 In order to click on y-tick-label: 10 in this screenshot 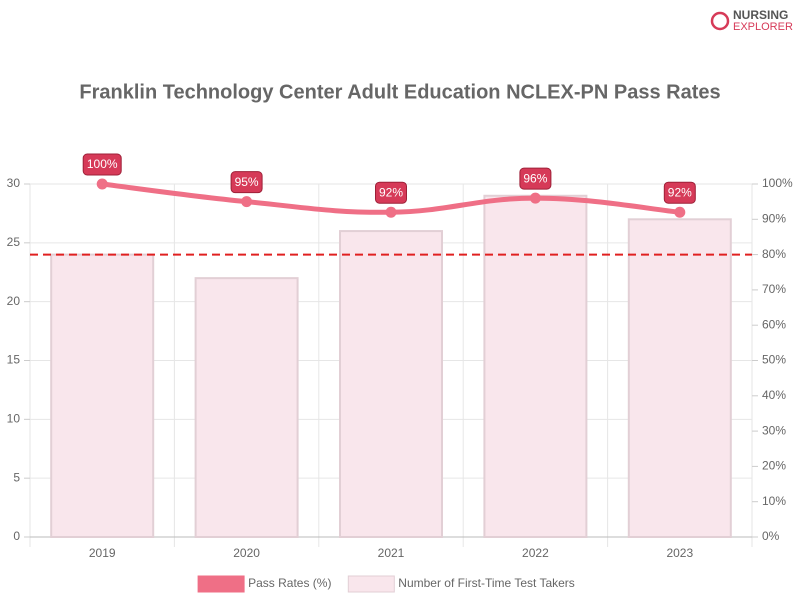, I will do `click(14, 419)`.